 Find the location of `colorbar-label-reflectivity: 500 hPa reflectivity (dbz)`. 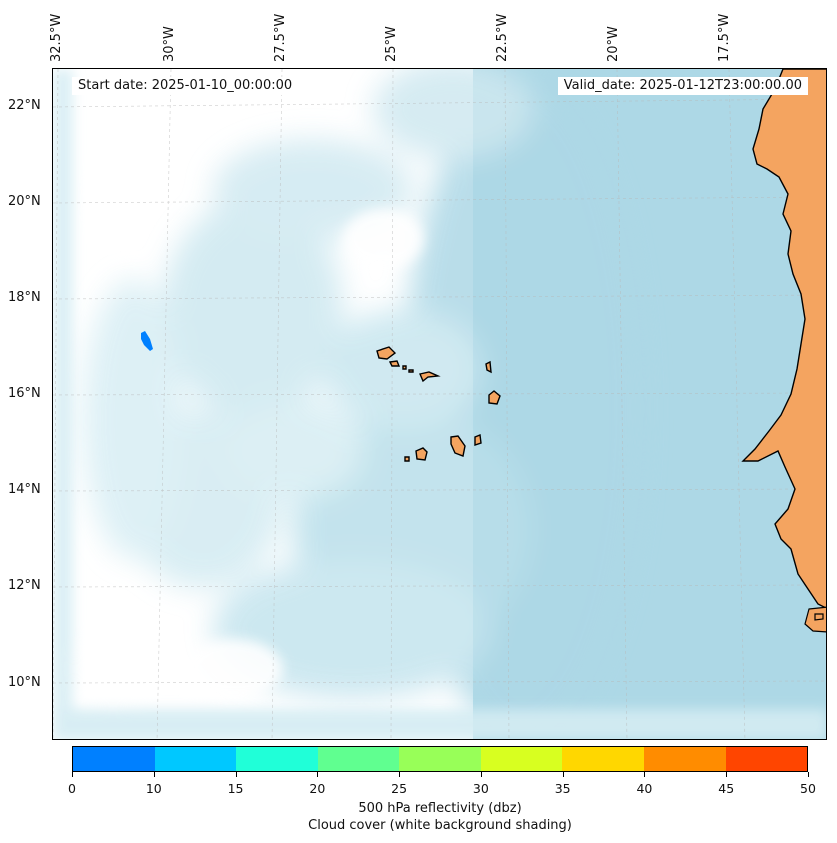

colorbar-label-reflectivity: 500 hPa reflectivity (dbz) is located at coordinates (440, 808).